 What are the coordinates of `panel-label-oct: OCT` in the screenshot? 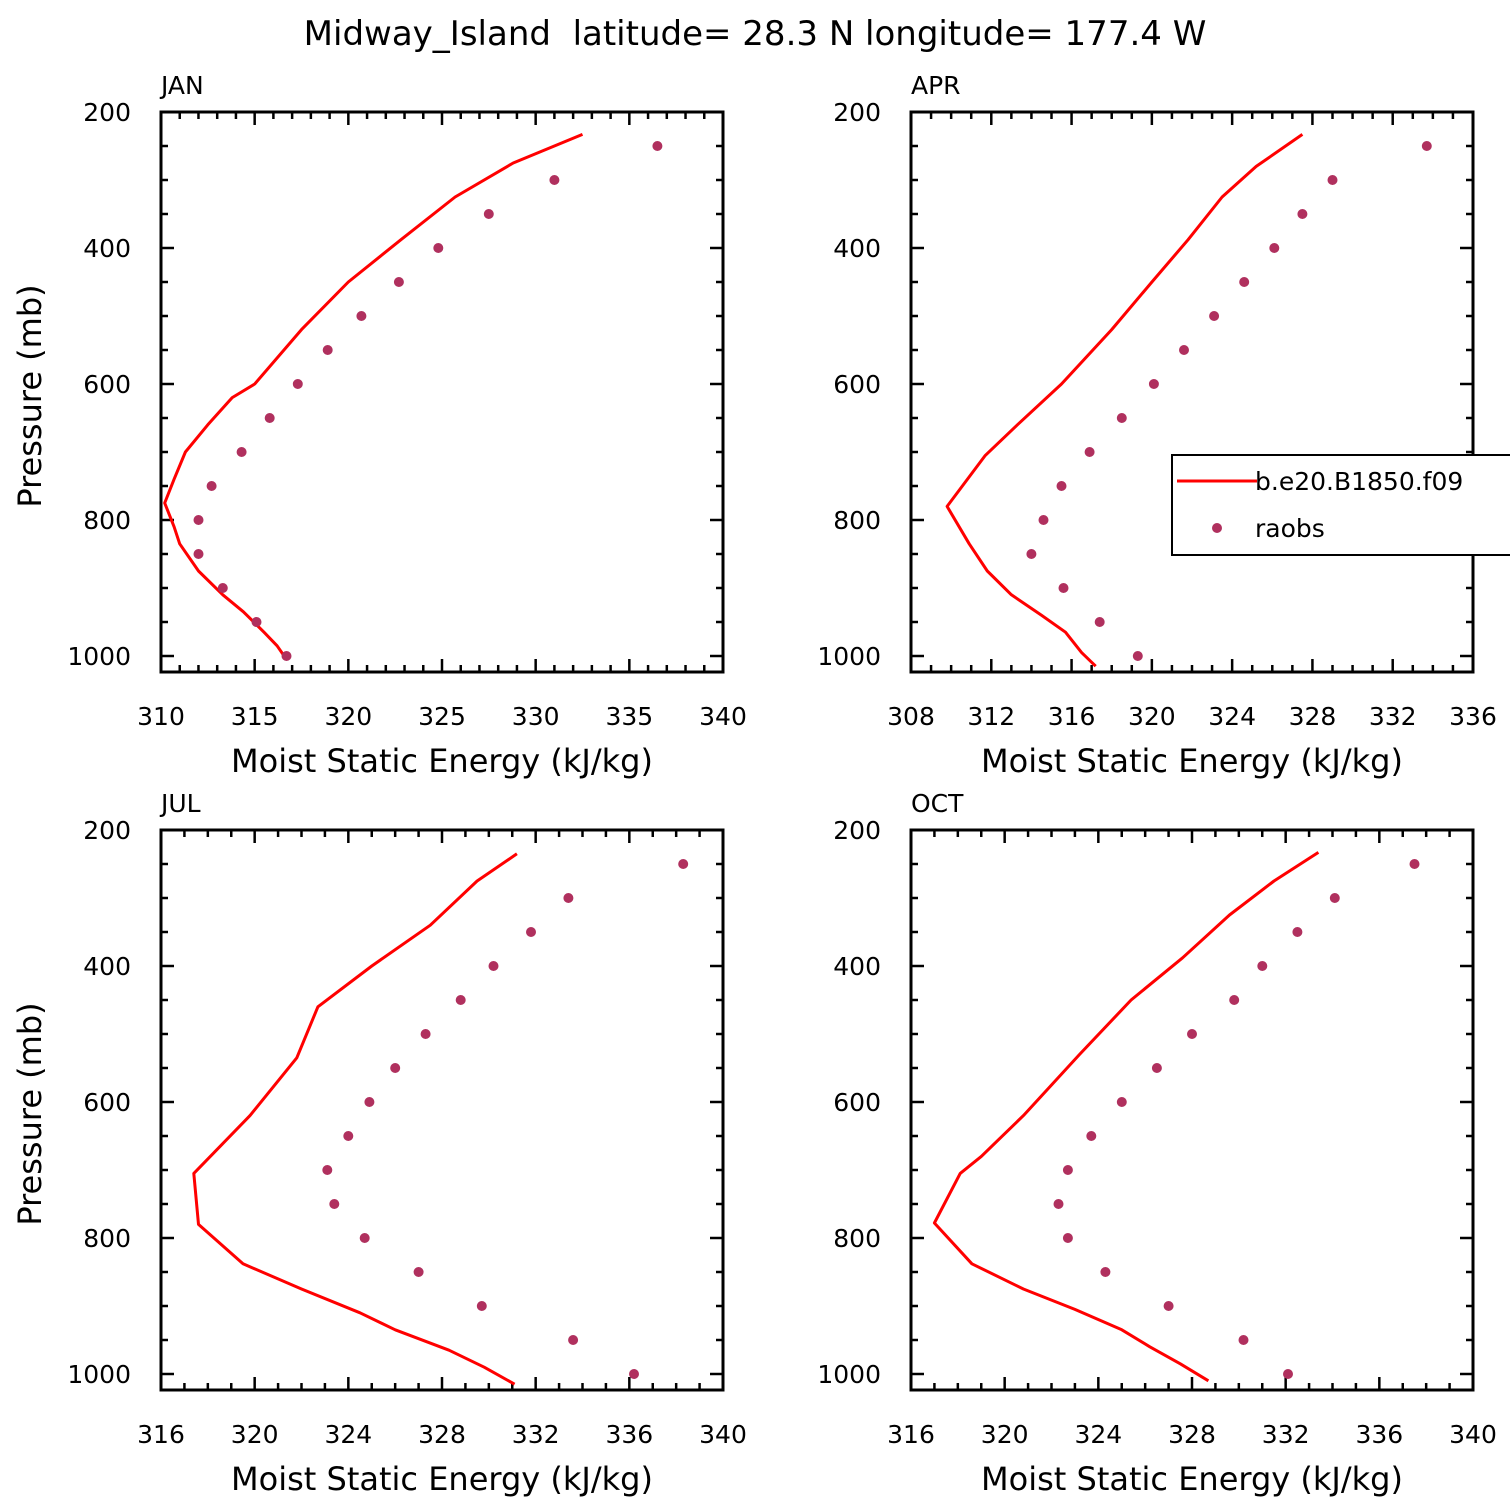 It's located at (937, 803).